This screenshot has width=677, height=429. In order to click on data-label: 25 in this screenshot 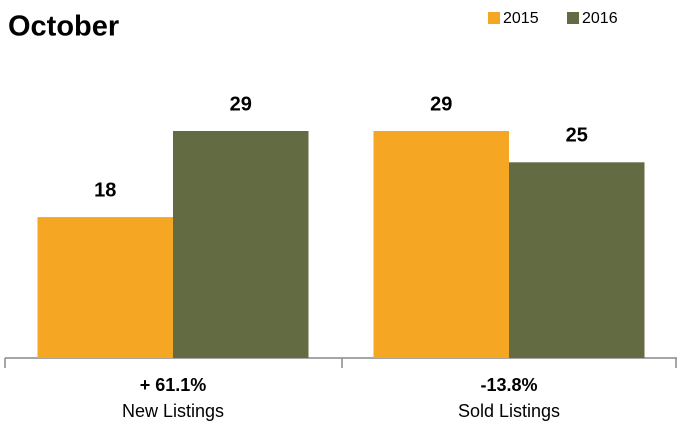, I will do `click(577, 136)`.